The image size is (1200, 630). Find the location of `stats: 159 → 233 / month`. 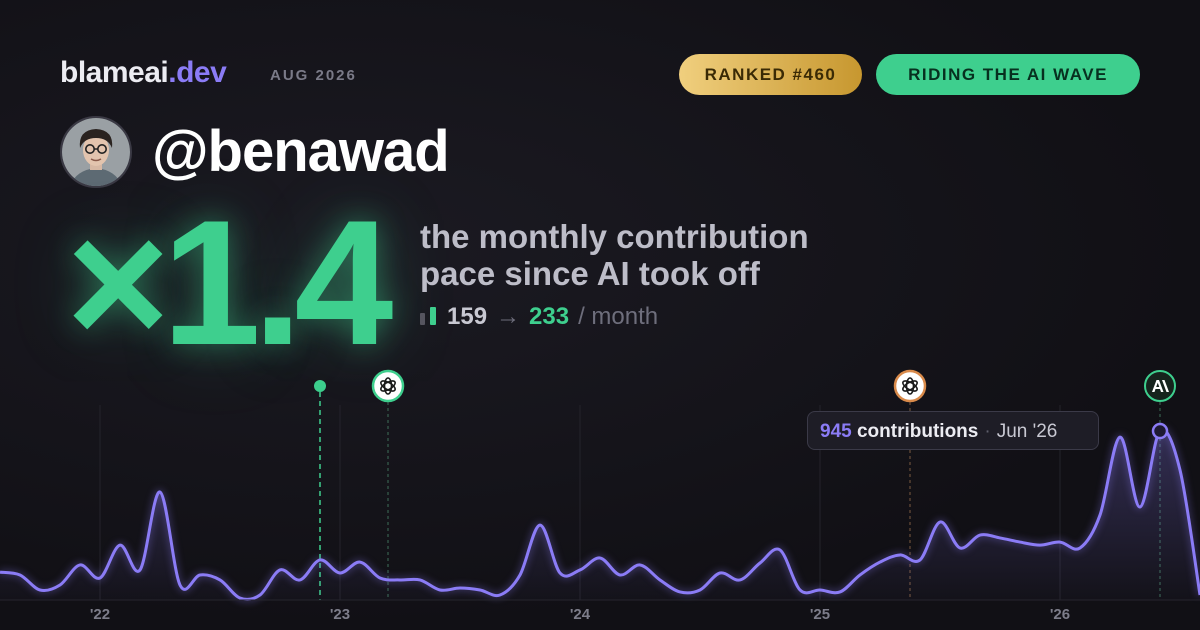

stats: 159 → 233 / month is located at coordinates (539, 317).